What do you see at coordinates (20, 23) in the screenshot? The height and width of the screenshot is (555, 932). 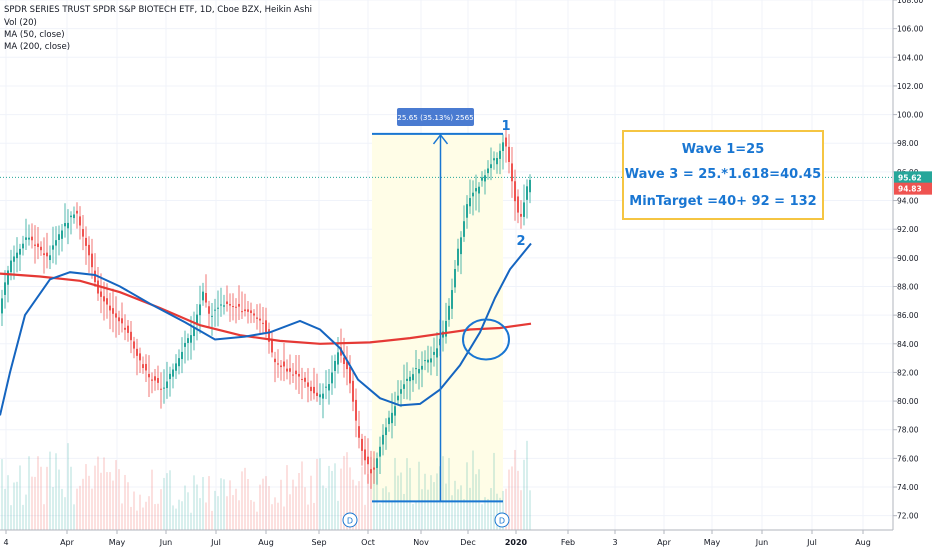 I see `study-volume: Vol (20)` at bounding box center [20, 23].